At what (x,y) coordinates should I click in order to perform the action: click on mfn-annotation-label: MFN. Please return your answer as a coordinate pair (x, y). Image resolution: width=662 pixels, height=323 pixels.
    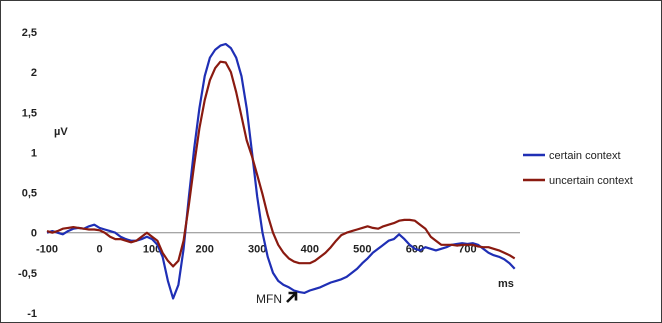
    Looking at the image, I should click on (269, 299).